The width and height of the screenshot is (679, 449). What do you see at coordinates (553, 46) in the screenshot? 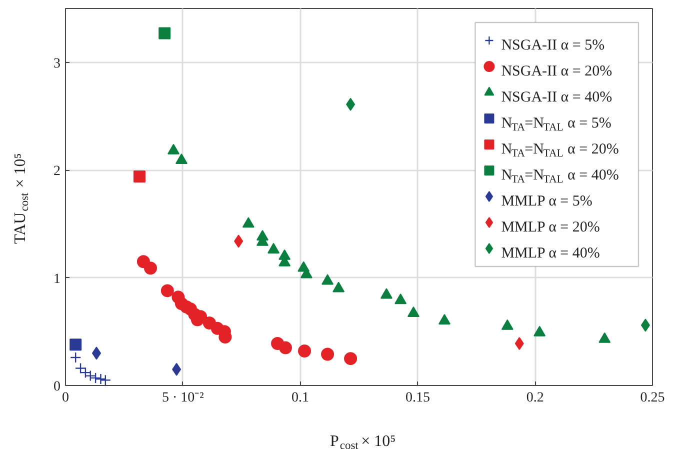
I see `legend-label: NSGA-II α = 5%` at bounding box center [553, 46].